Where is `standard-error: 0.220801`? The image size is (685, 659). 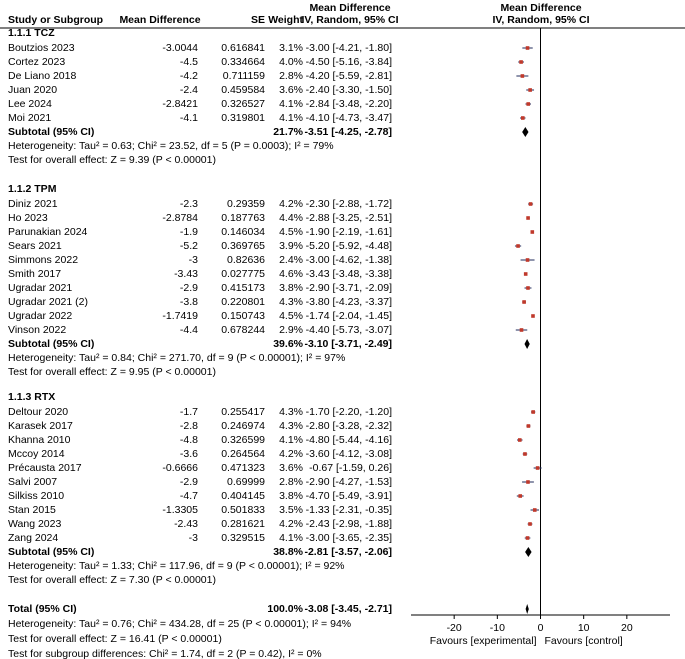
standard-error: 0.220801 is located at coordinates (243, 302).